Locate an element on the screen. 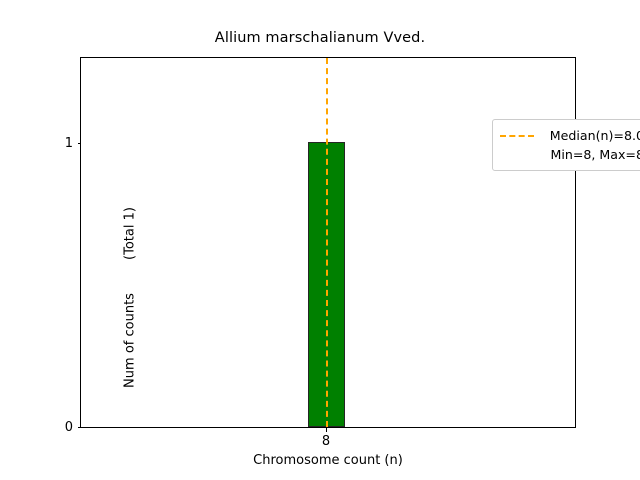 This screenshot has height=480, width=640. y-axis-total-label: (Total 1) is located at coordinates (130, 233).